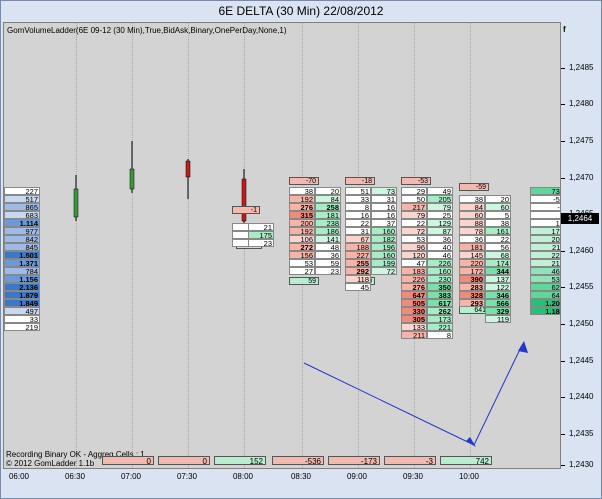 Image resolution: width=602 pixels, height=499 pixels. I want to click on ladder-cell: 33, so click(358, 199).